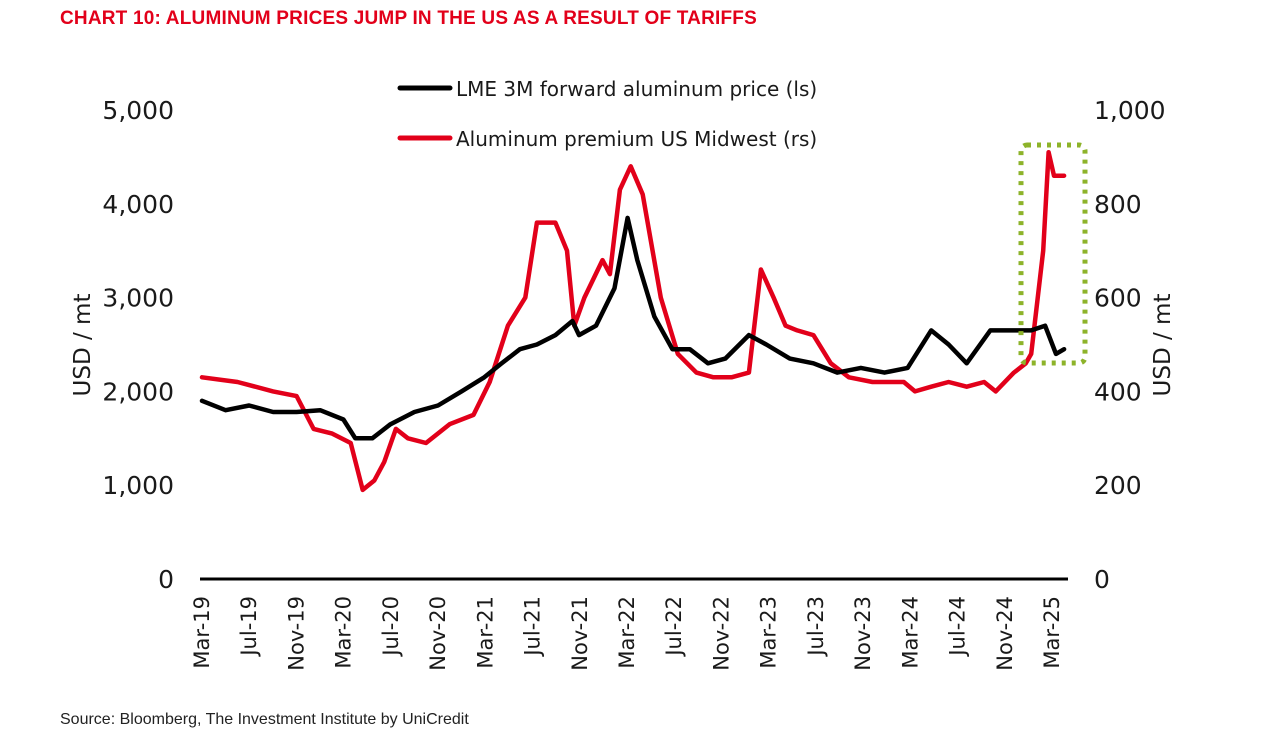 The height and width of the screenshot is (742, 1280). I want to click on x-tick-label: Mar-22, so click(627, 632).